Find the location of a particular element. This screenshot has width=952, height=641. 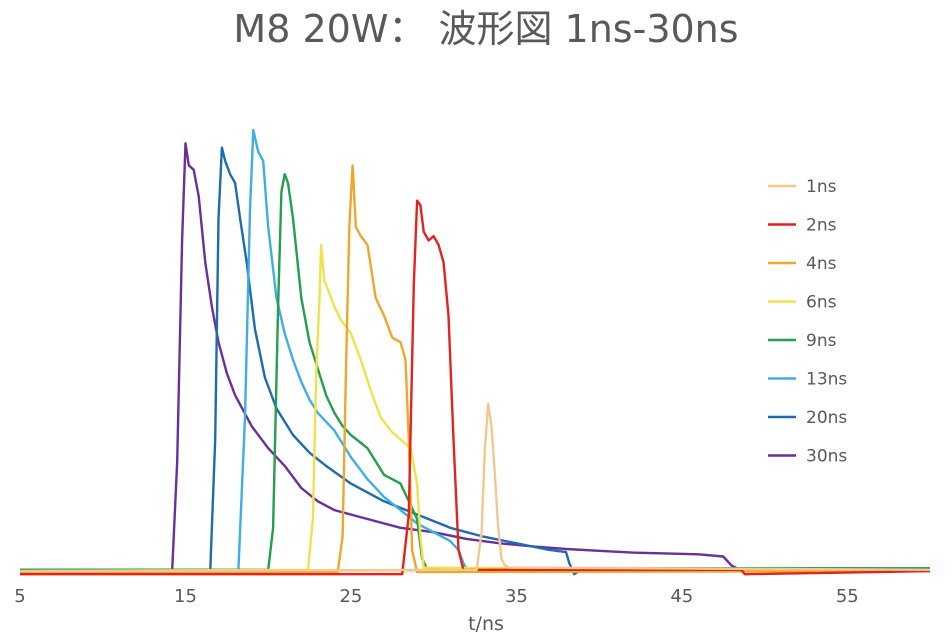

legend-label: 1ns is located at coordinates (821, 187).